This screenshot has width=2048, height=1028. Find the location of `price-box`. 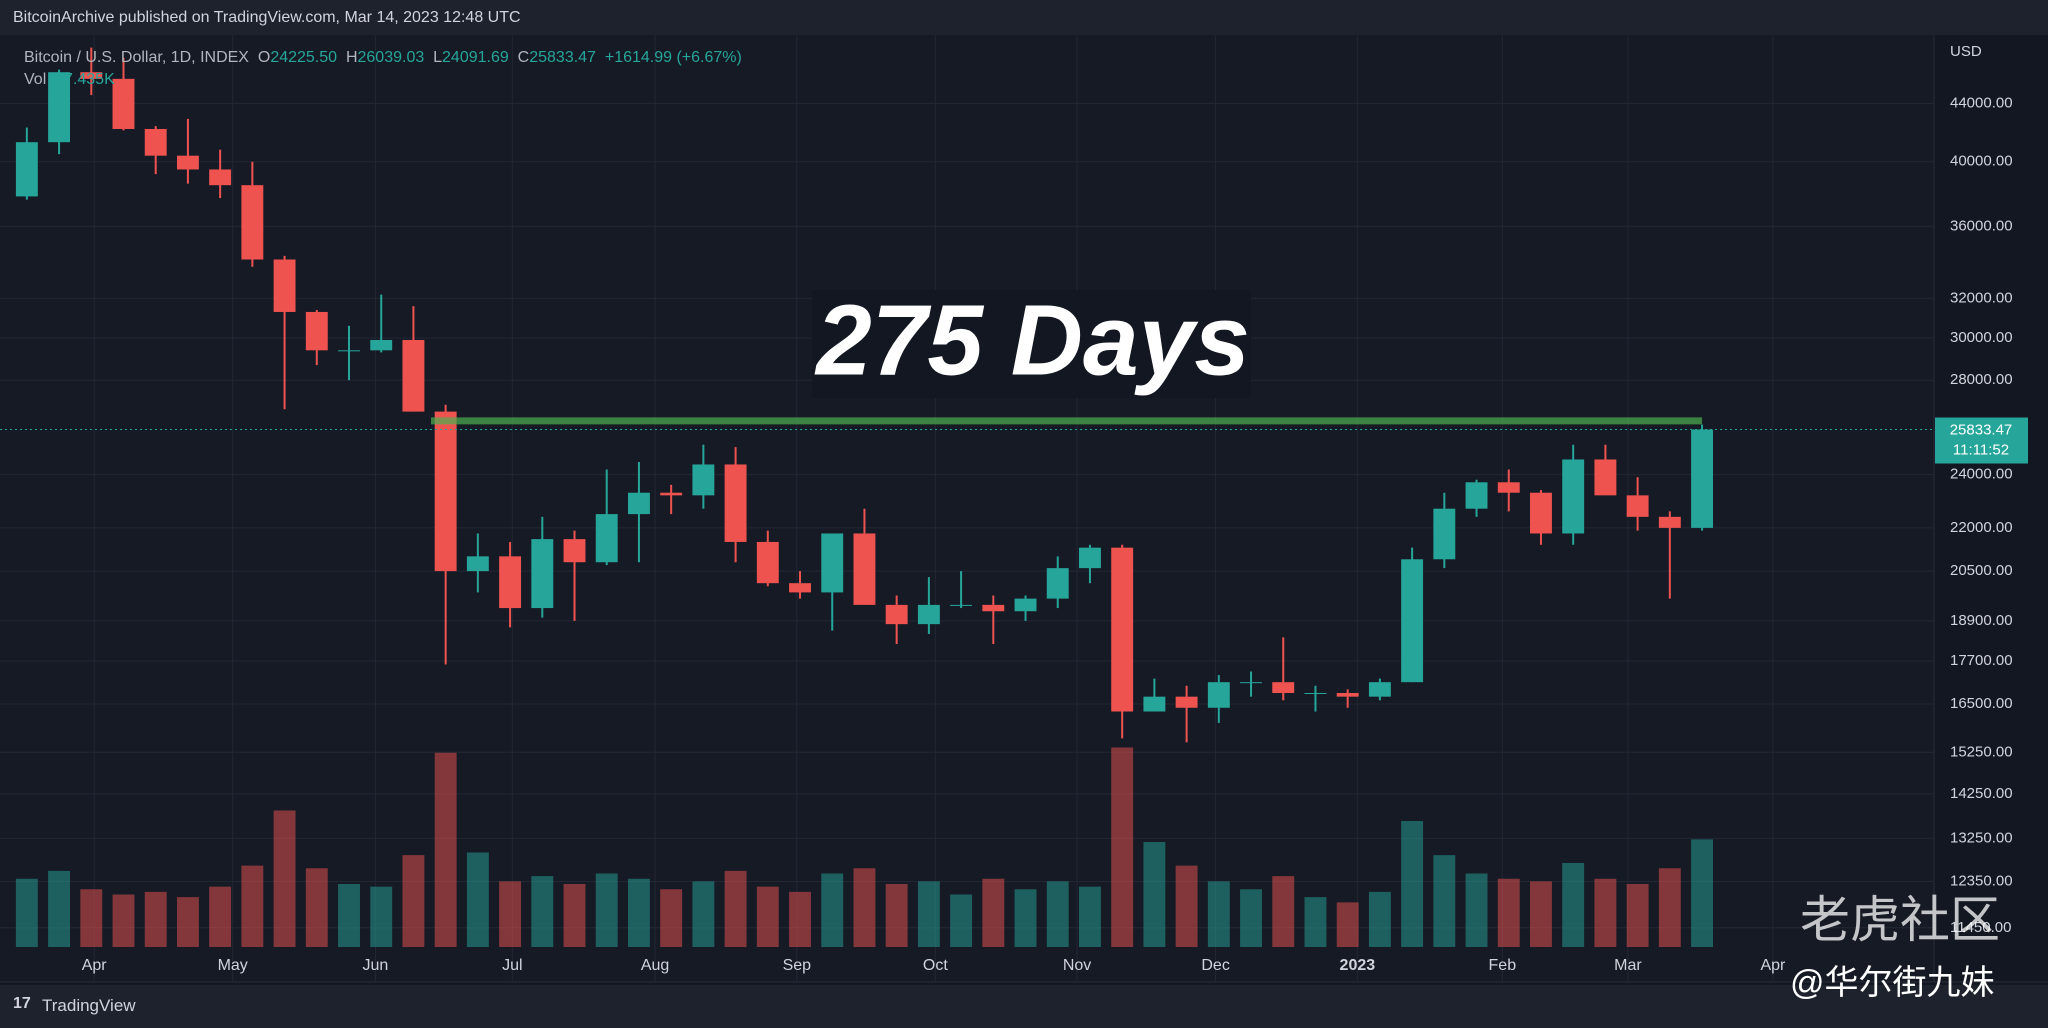

price-box is located at coordinates (1981, 440).